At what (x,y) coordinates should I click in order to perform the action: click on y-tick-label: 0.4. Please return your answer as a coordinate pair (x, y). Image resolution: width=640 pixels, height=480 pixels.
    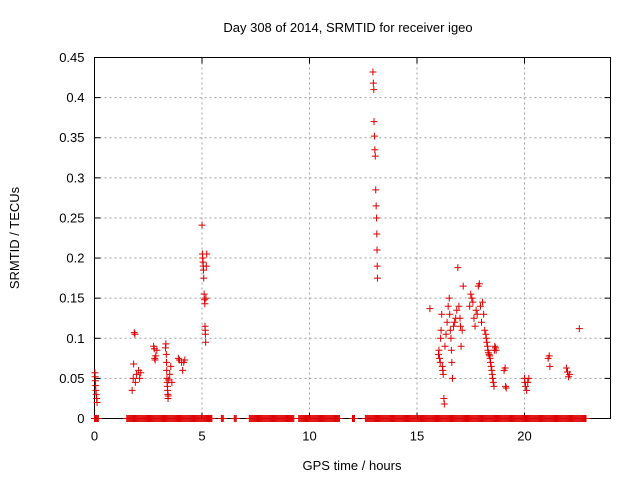
    Looking at the image, I should click on (75, 97).